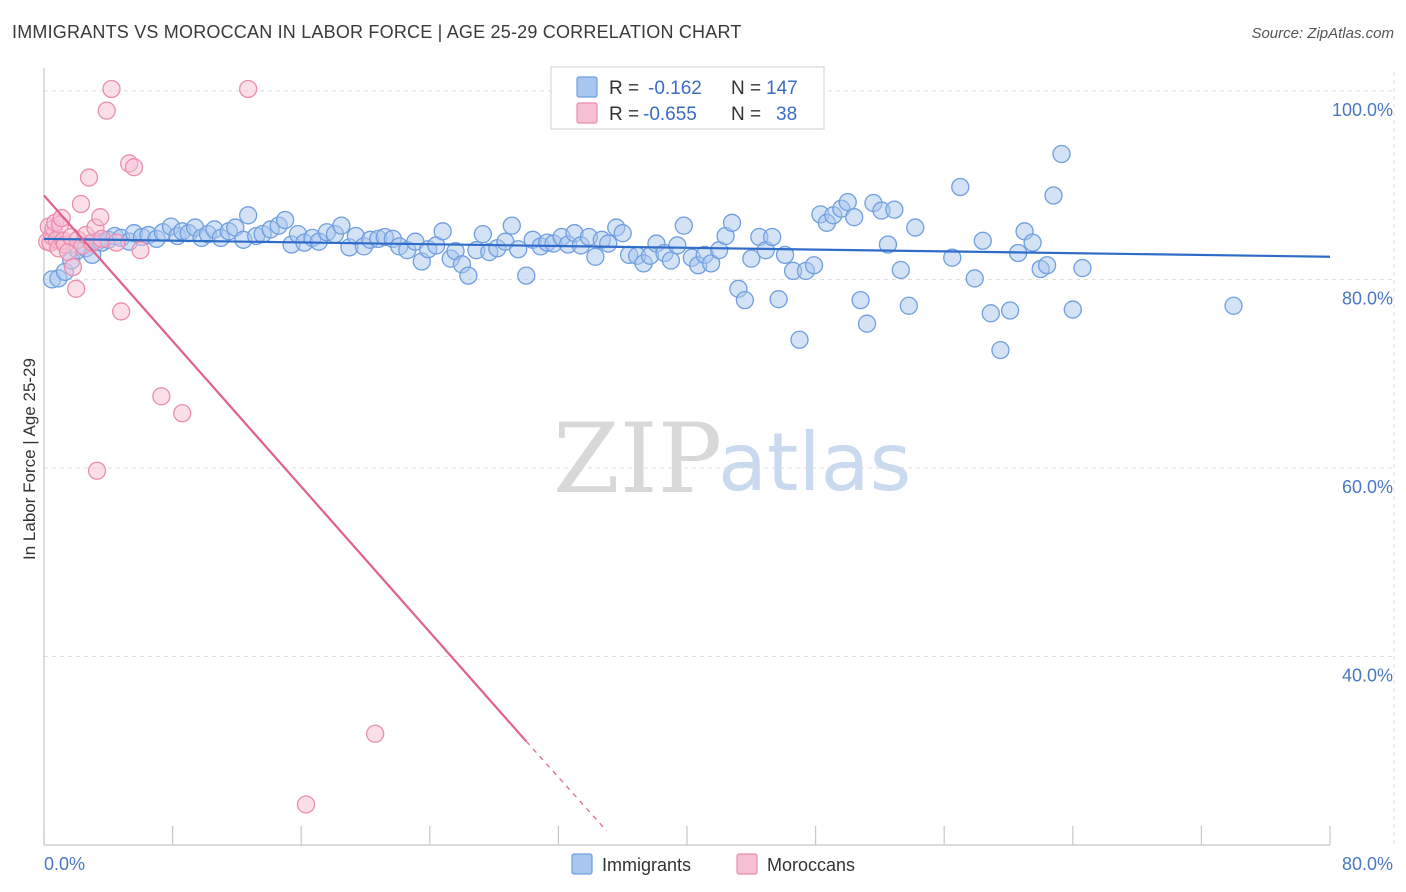  What do you see at coordinates (811, 865) in the screenshot?
I see `bottom-legend-label-moroccans: Moroccans` at bounding box center [811, 865].